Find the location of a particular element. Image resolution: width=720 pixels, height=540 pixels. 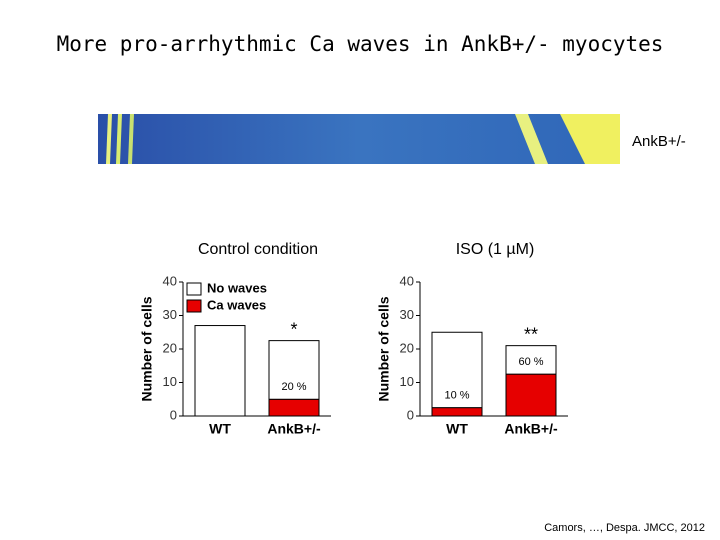

percent-label: 60 % is located at coordinates (530, 362).